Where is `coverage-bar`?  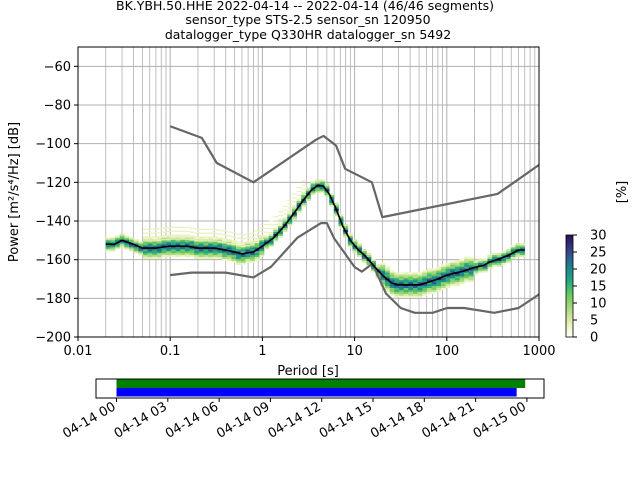
coverage-bar is located at coordinates (321, 383).